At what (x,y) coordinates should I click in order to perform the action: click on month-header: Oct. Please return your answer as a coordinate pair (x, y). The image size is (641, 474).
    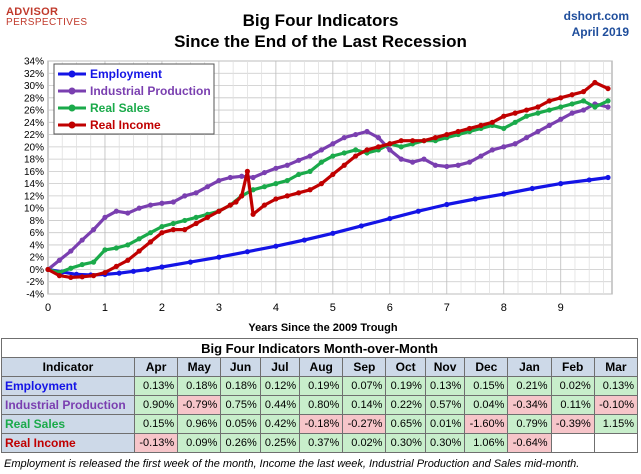
    Looking at the image, I should click on (405, 367).